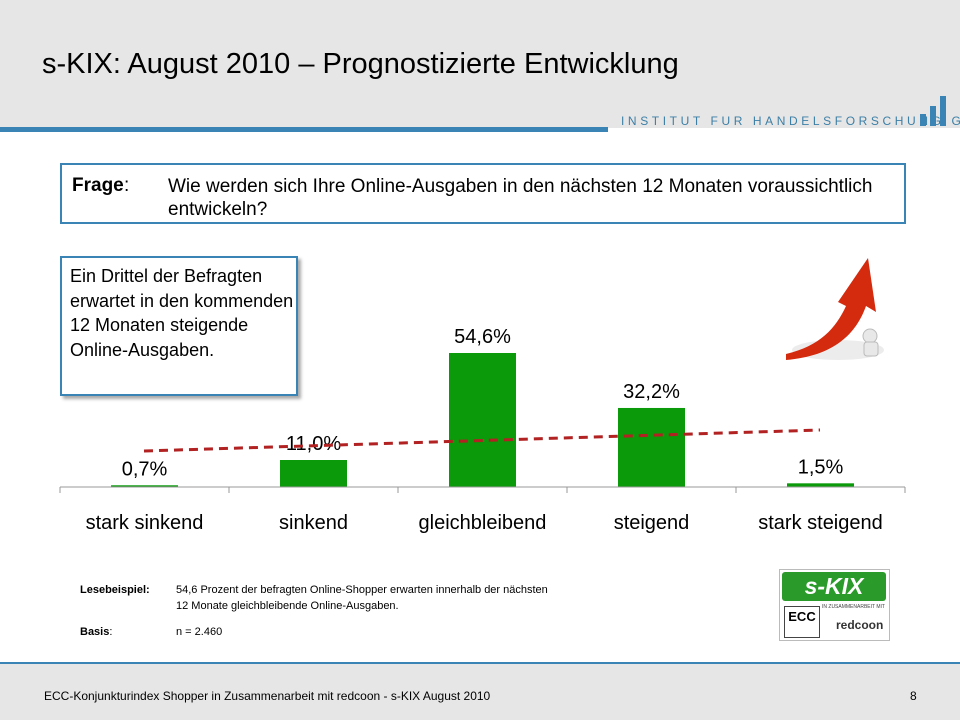 The image size is (960, 720). I want to click on bar-stark-steigend, so click(820, 485).